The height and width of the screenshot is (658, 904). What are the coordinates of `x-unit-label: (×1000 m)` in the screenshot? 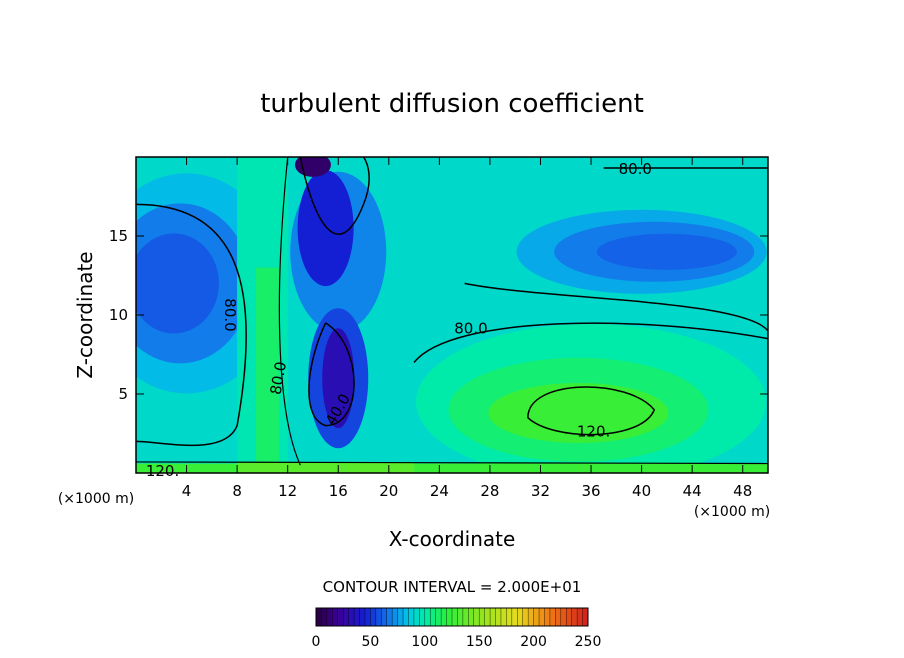 It's located at (732, 512).